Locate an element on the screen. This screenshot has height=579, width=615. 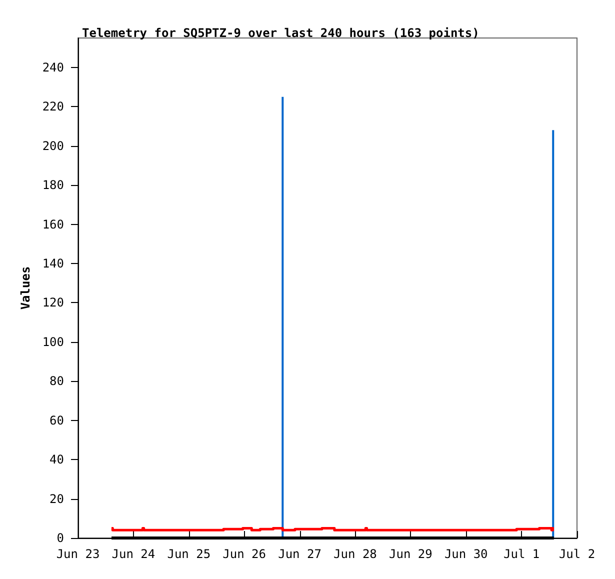
y-tick-label: 120 is located at coordinates (53, 303).